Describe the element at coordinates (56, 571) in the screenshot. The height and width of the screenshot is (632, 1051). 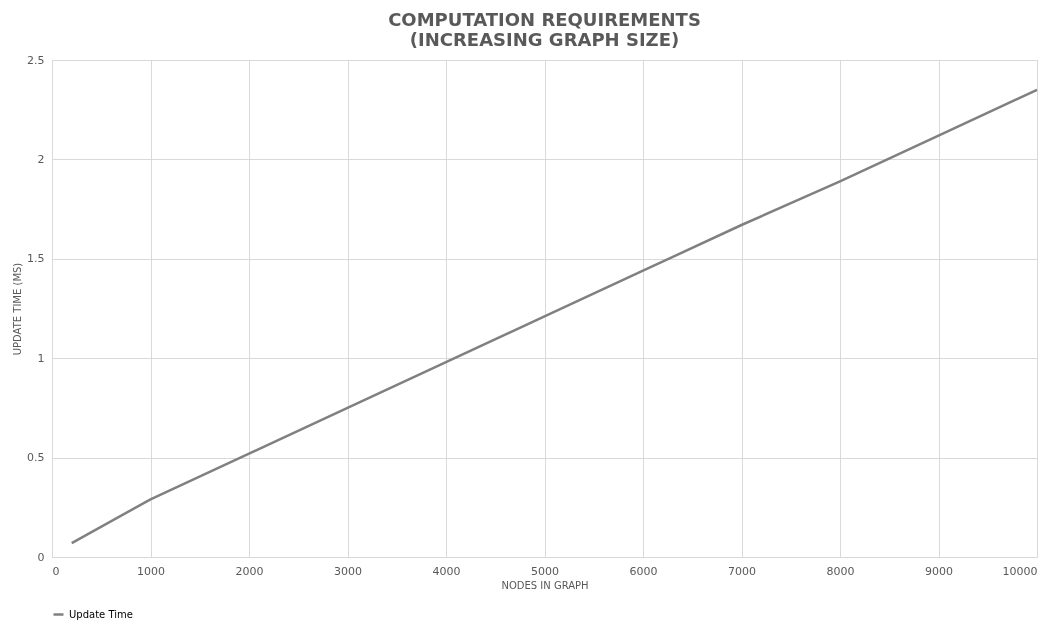
I see `x-tick-label: 0` at that location.